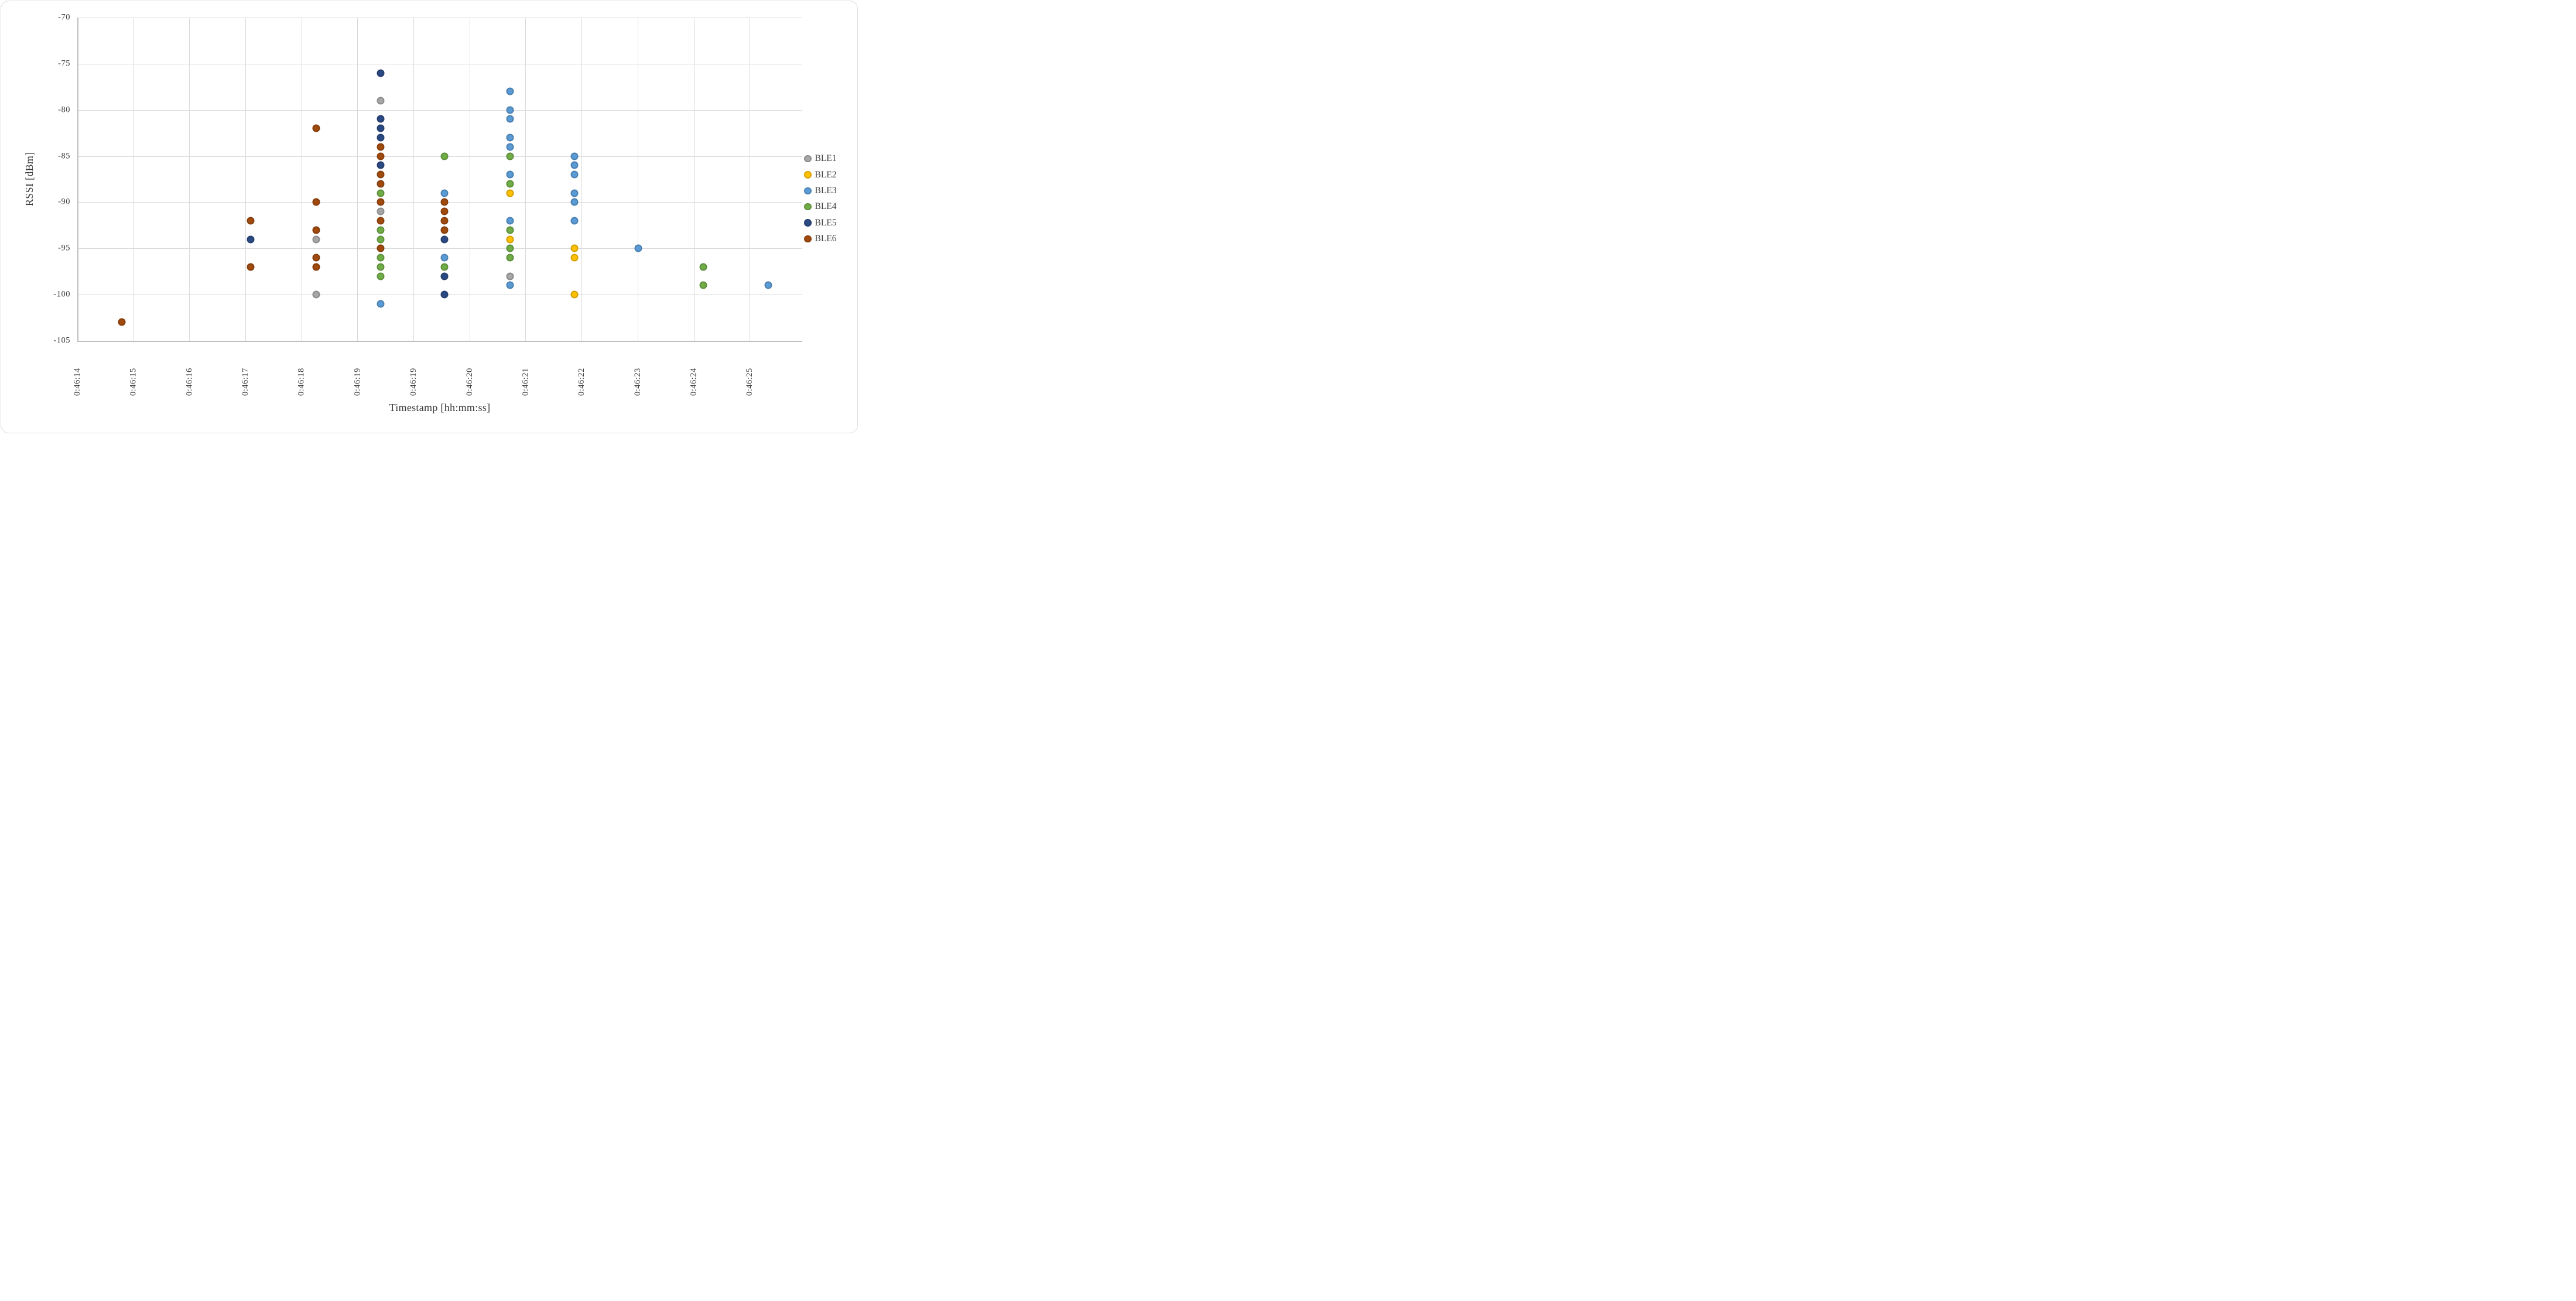 The width and height of the screenshot is (2576, 1301). I want to click on legend-label: BLE1, so click(826, 158).